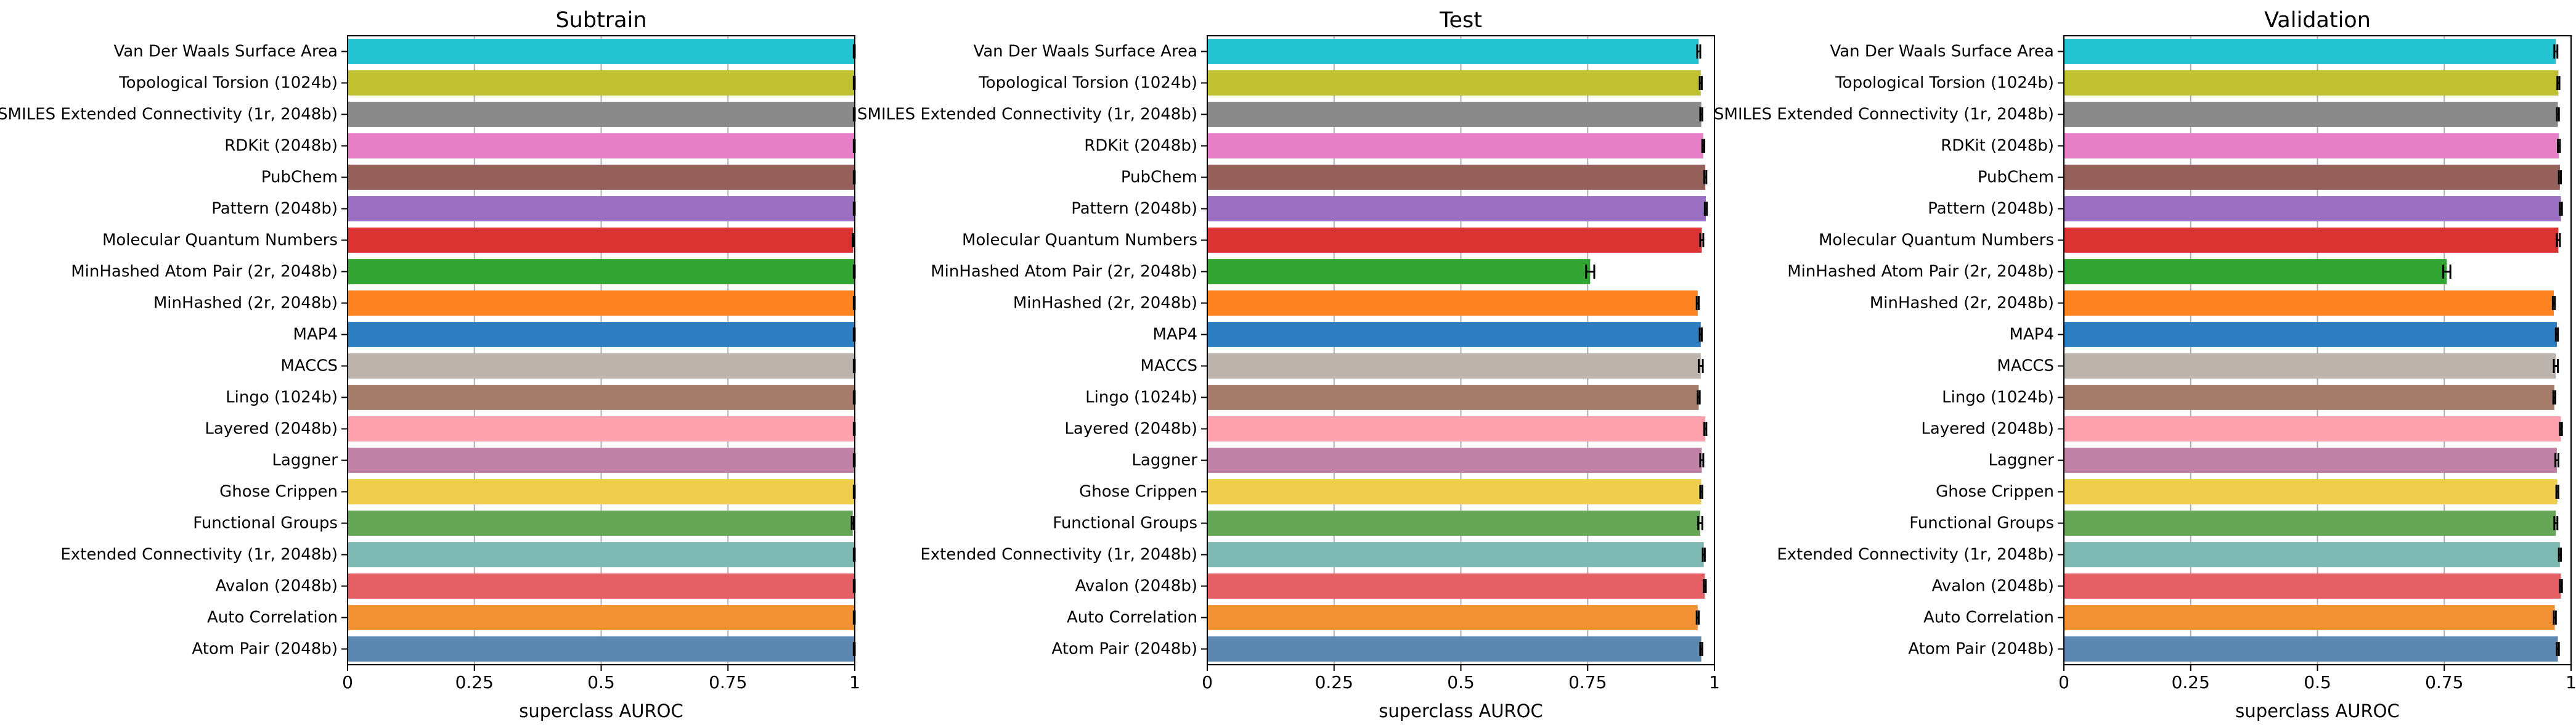  What do you see at coordinates (1460, 20) in the screenshot?
I see `chart-title: Test` at bounding box center [1460, 20].